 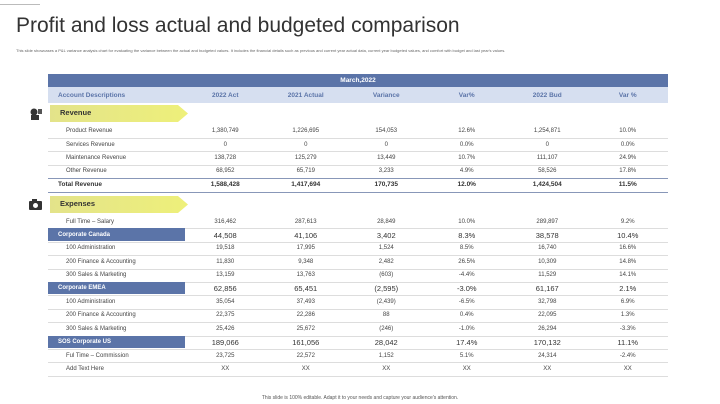 I want to click on cell-value: 25,672, so click(x=305, y=328).